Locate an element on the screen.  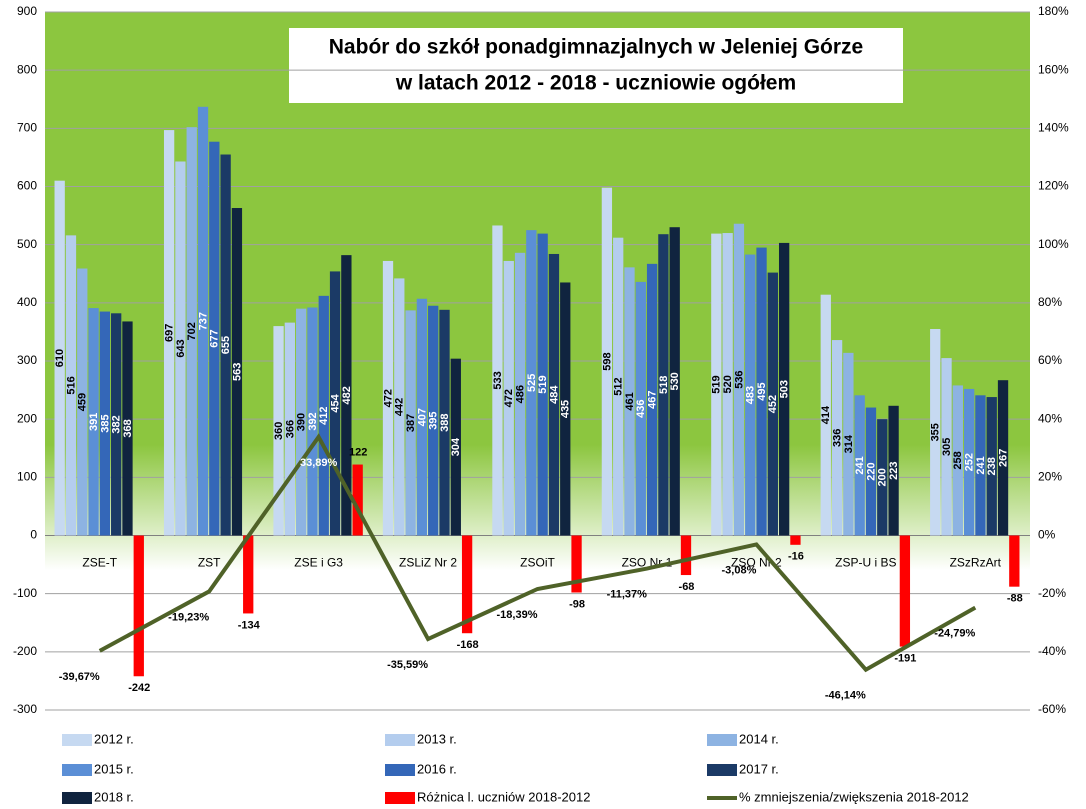
data-label: 454 is located at coordinates (335, 402).